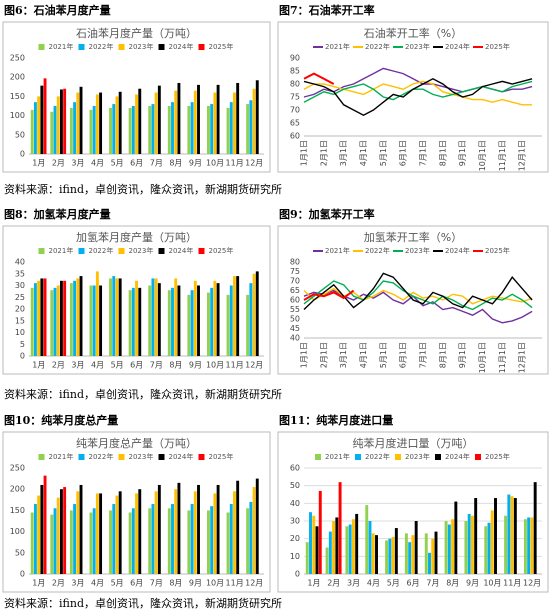 This screenshot has height=614, width=550. What do you see at coordinates (17, 468) in the screenshot?
I see `y-tick-label: 250` at bounding box center [17, 468].